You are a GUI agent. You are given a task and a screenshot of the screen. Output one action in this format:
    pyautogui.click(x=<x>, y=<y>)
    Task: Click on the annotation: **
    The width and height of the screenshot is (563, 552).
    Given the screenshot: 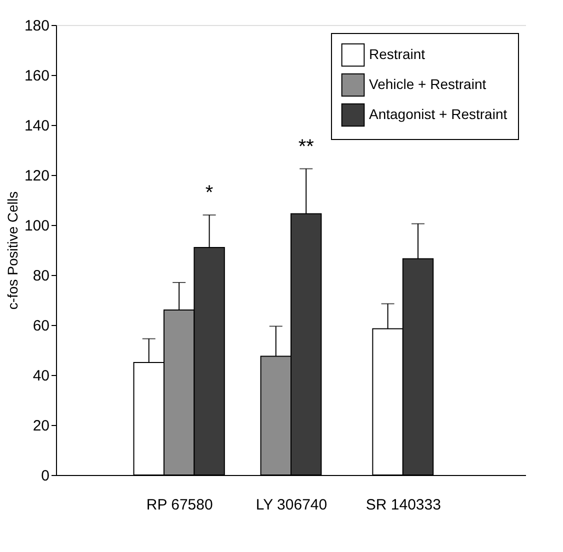 What is the action you would take?
    pyautogui.click(x=306, y=147)
    